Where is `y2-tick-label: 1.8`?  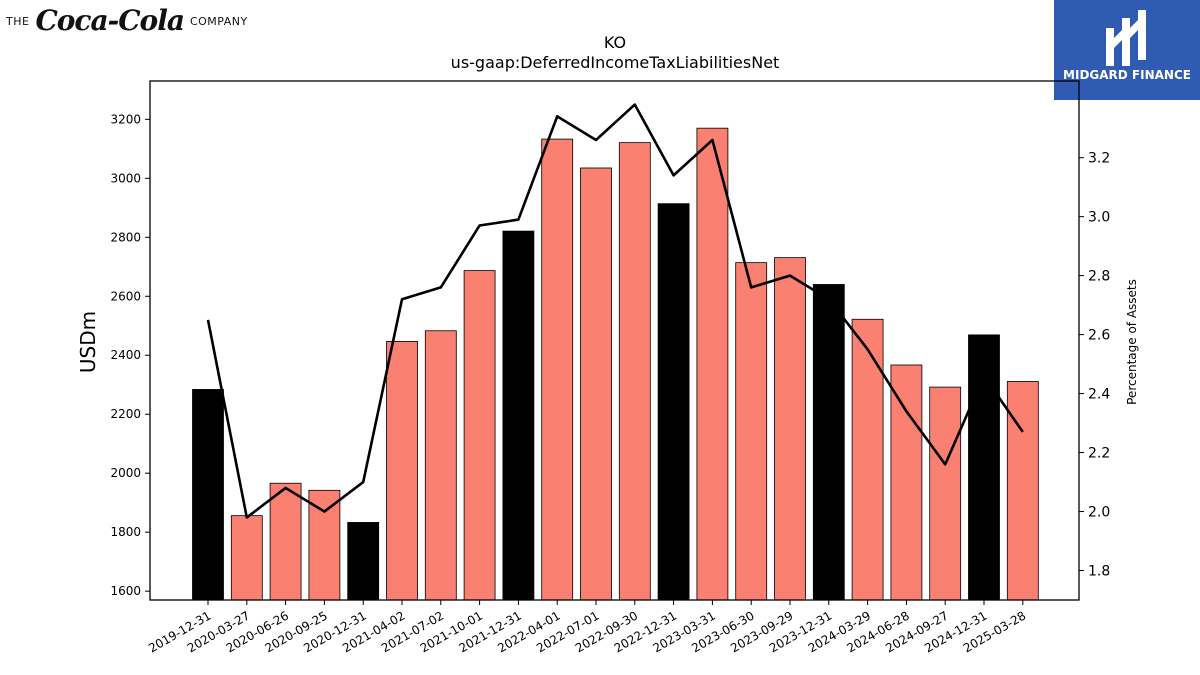 y2-tick-label: 1.8 is located at coordinates (1099, 572).